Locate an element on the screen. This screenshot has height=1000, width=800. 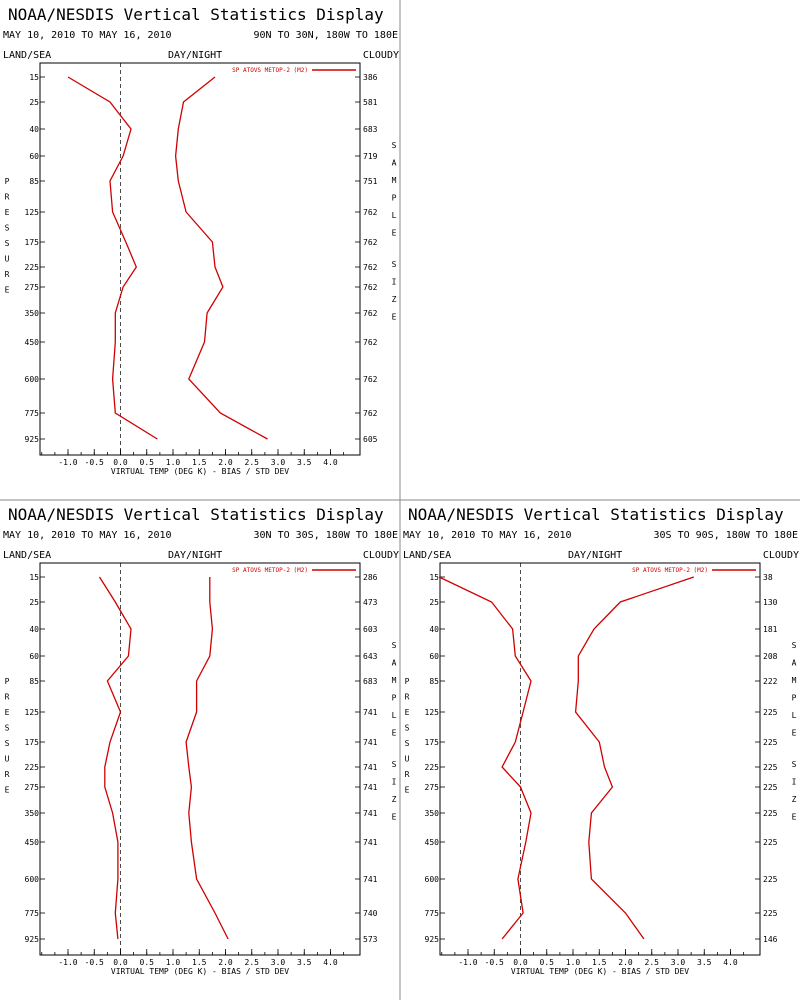
x-tick-label: 3.0 is located at coordinates (278, 462).